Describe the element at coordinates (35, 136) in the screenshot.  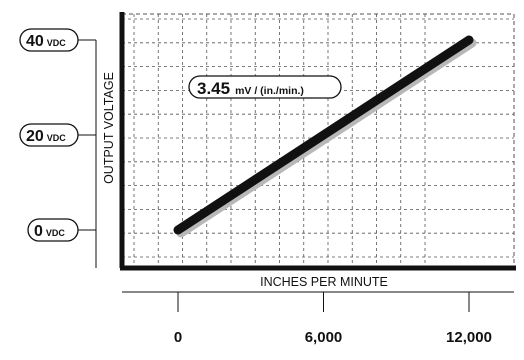
I see `y-tick-number: 20` at that location.